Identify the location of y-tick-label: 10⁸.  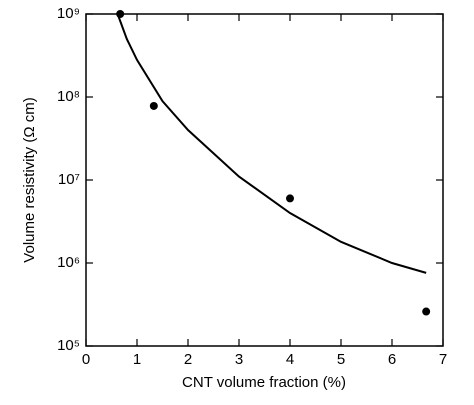
(68, 96).